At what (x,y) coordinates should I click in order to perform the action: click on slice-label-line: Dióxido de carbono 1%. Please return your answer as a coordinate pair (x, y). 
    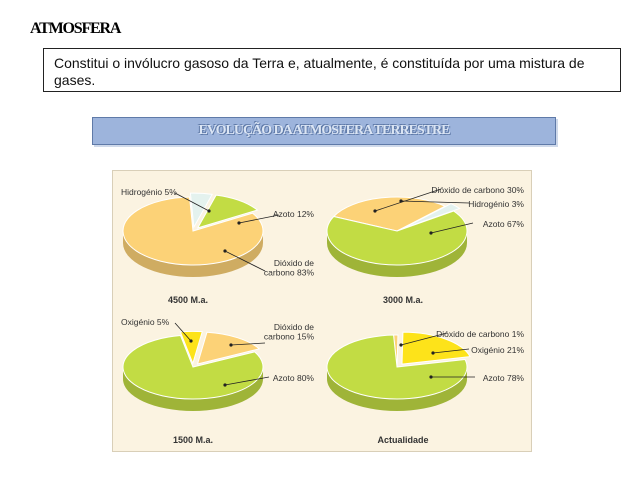
    Looking at the image, I should click on (480, 334).